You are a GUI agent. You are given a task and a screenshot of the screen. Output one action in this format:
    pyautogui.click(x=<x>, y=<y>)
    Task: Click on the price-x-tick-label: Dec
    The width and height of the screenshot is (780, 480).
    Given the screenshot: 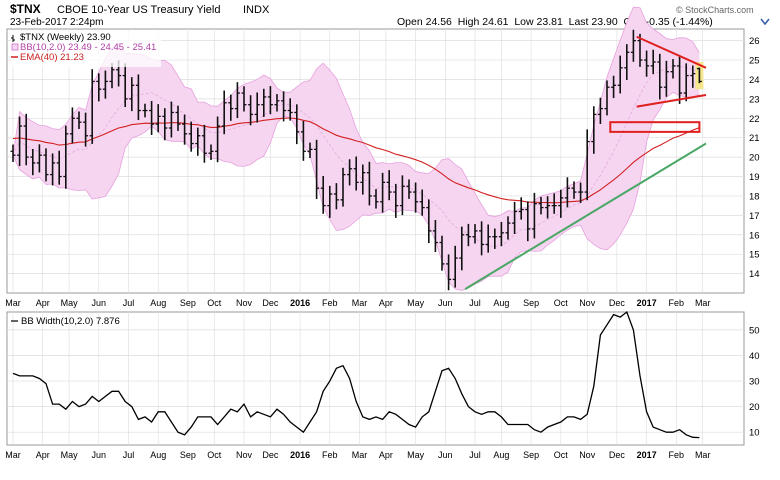 What is the action you would take?
    pyautogui.click(x=617, y=303)
    